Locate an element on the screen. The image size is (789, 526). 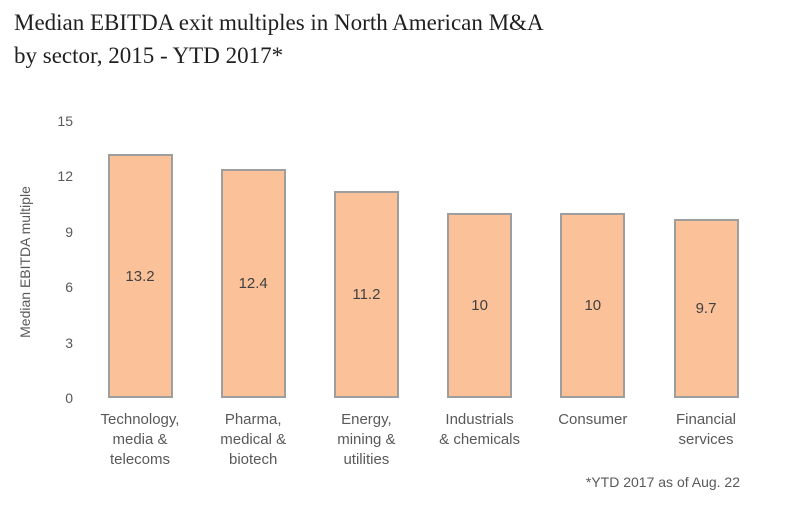
x-category-label-line: & chemicals is located at coordinates (480, 439).